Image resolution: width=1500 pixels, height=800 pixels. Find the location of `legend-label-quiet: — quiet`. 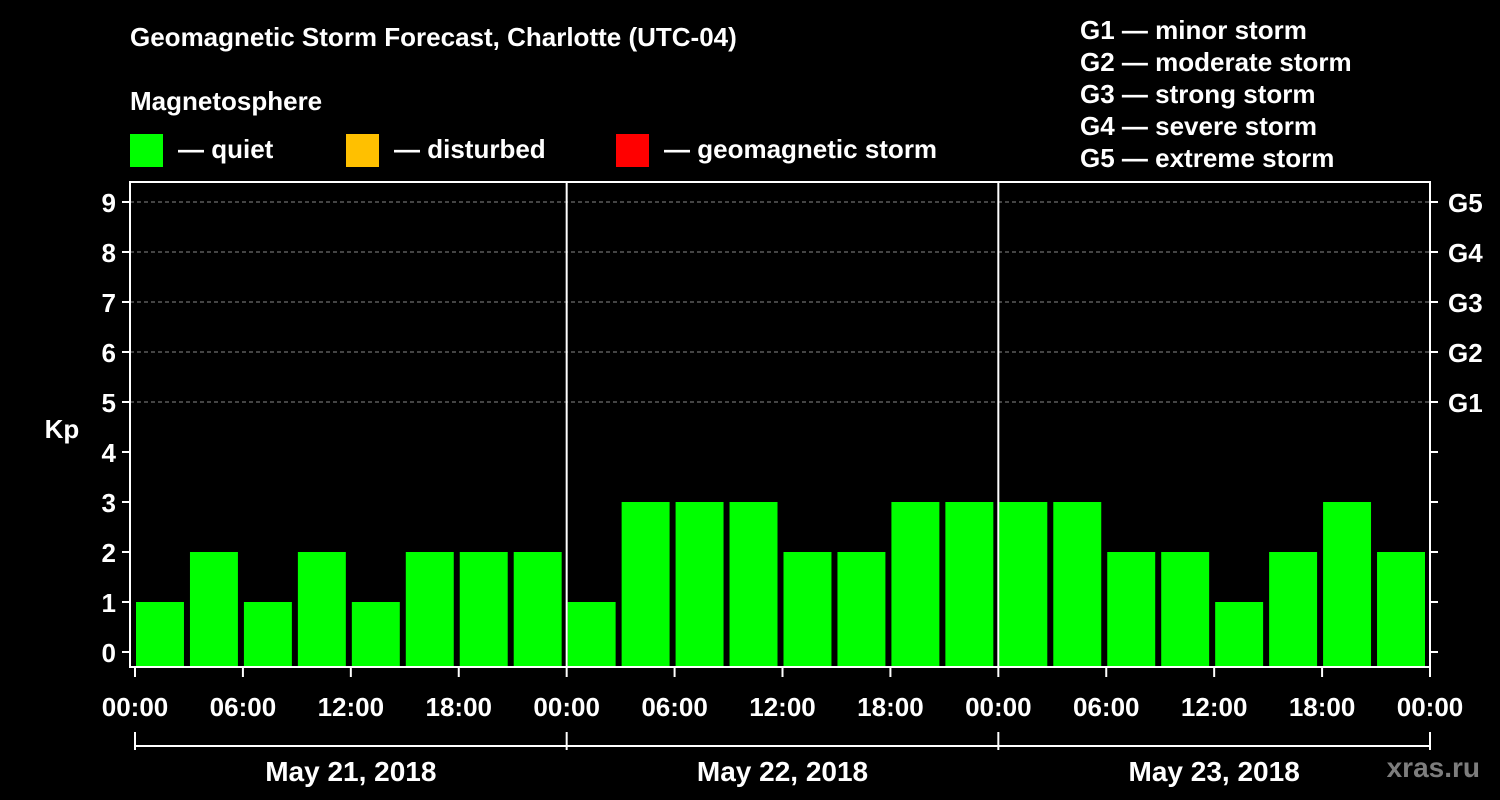

legend-label-quiet: — quiet is located at coordinates (226, 149).